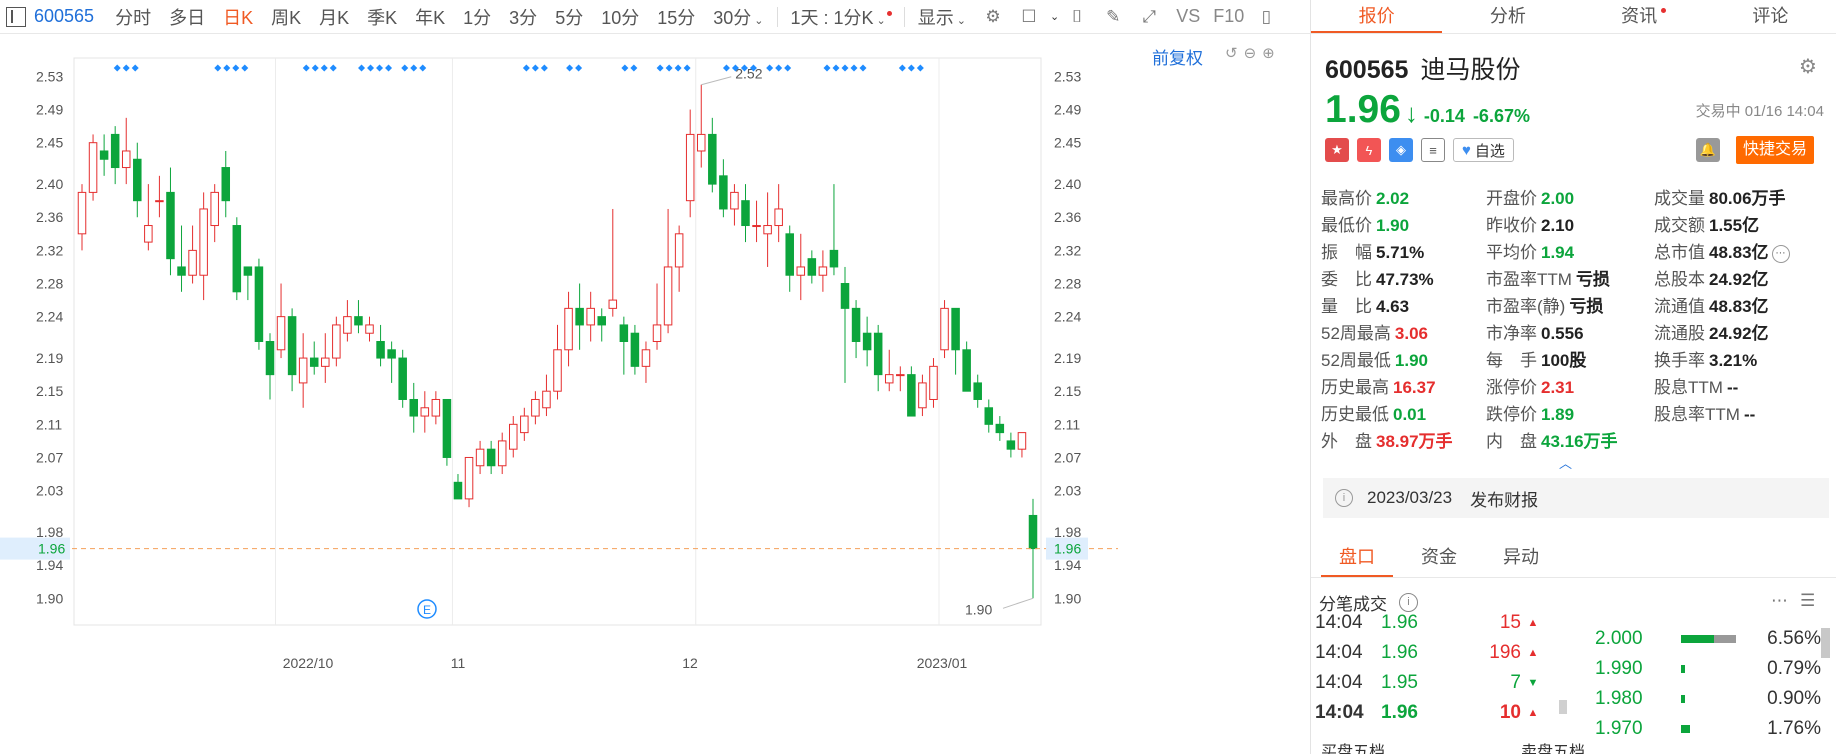 This screenshot has width=1836, height=754. I want to click on tab-orderbook: 盘口, so click(1357, 557).